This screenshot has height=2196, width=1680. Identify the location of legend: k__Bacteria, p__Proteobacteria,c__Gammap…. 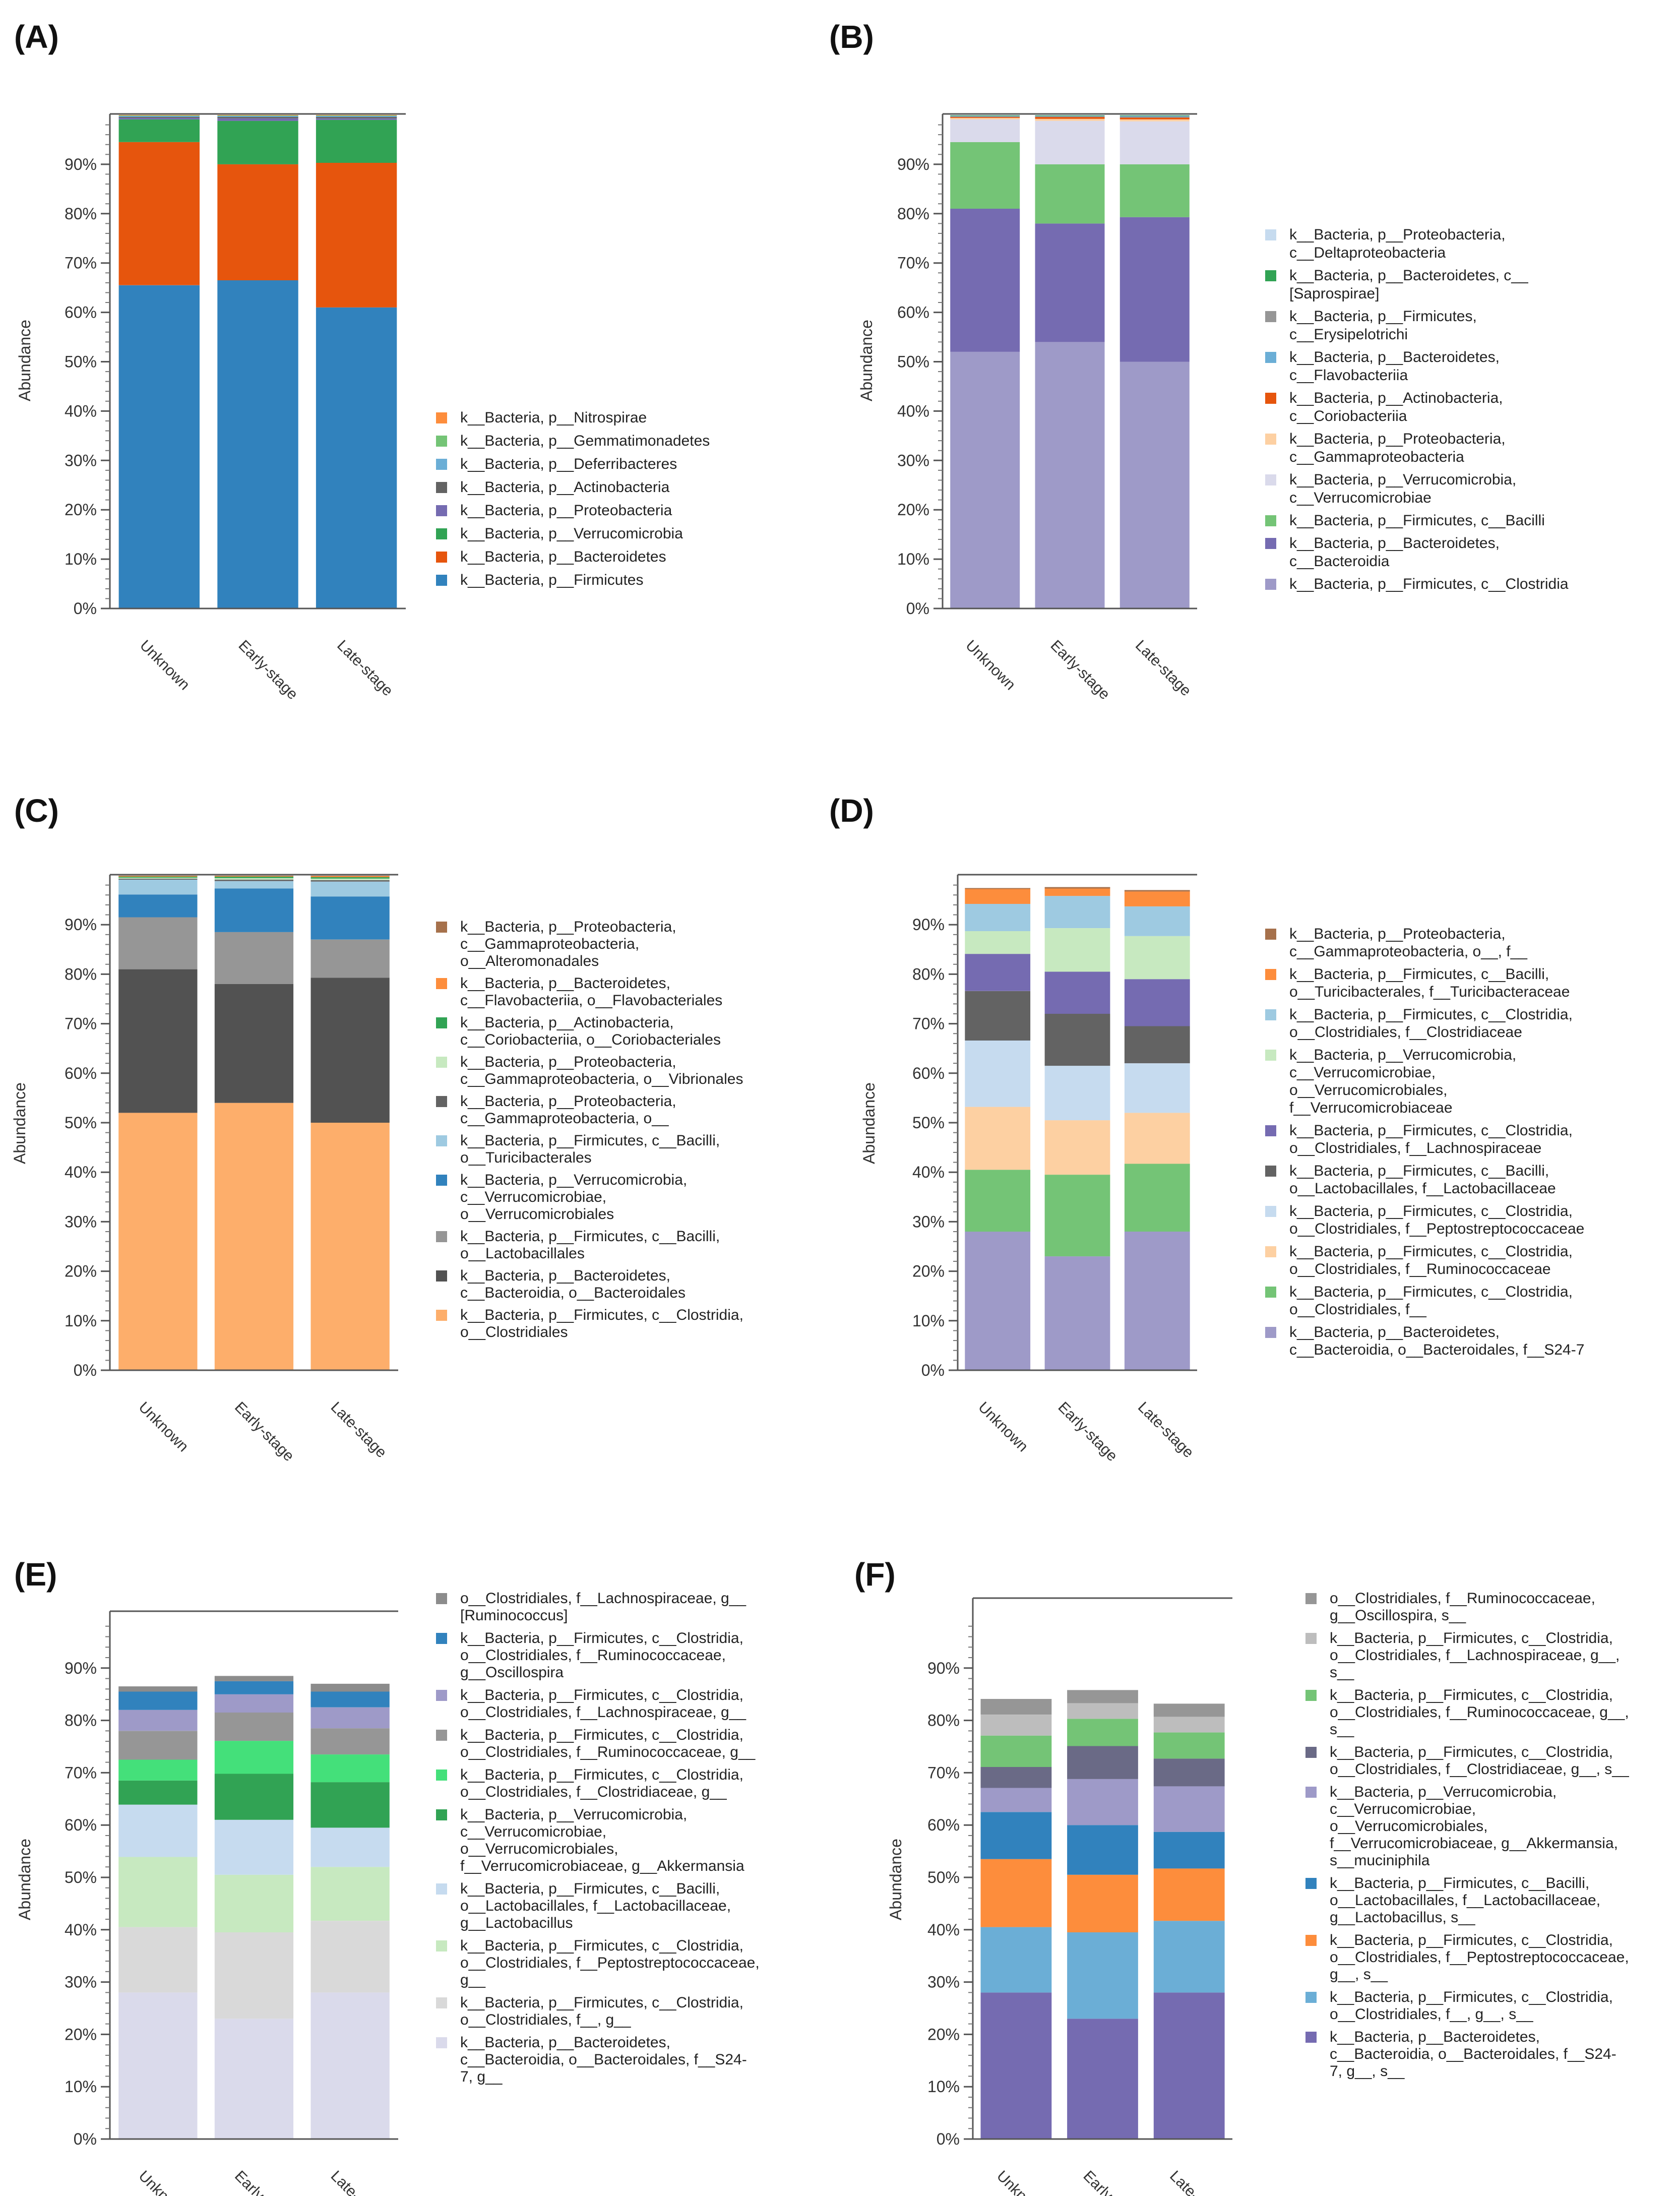
(1424, 1142).